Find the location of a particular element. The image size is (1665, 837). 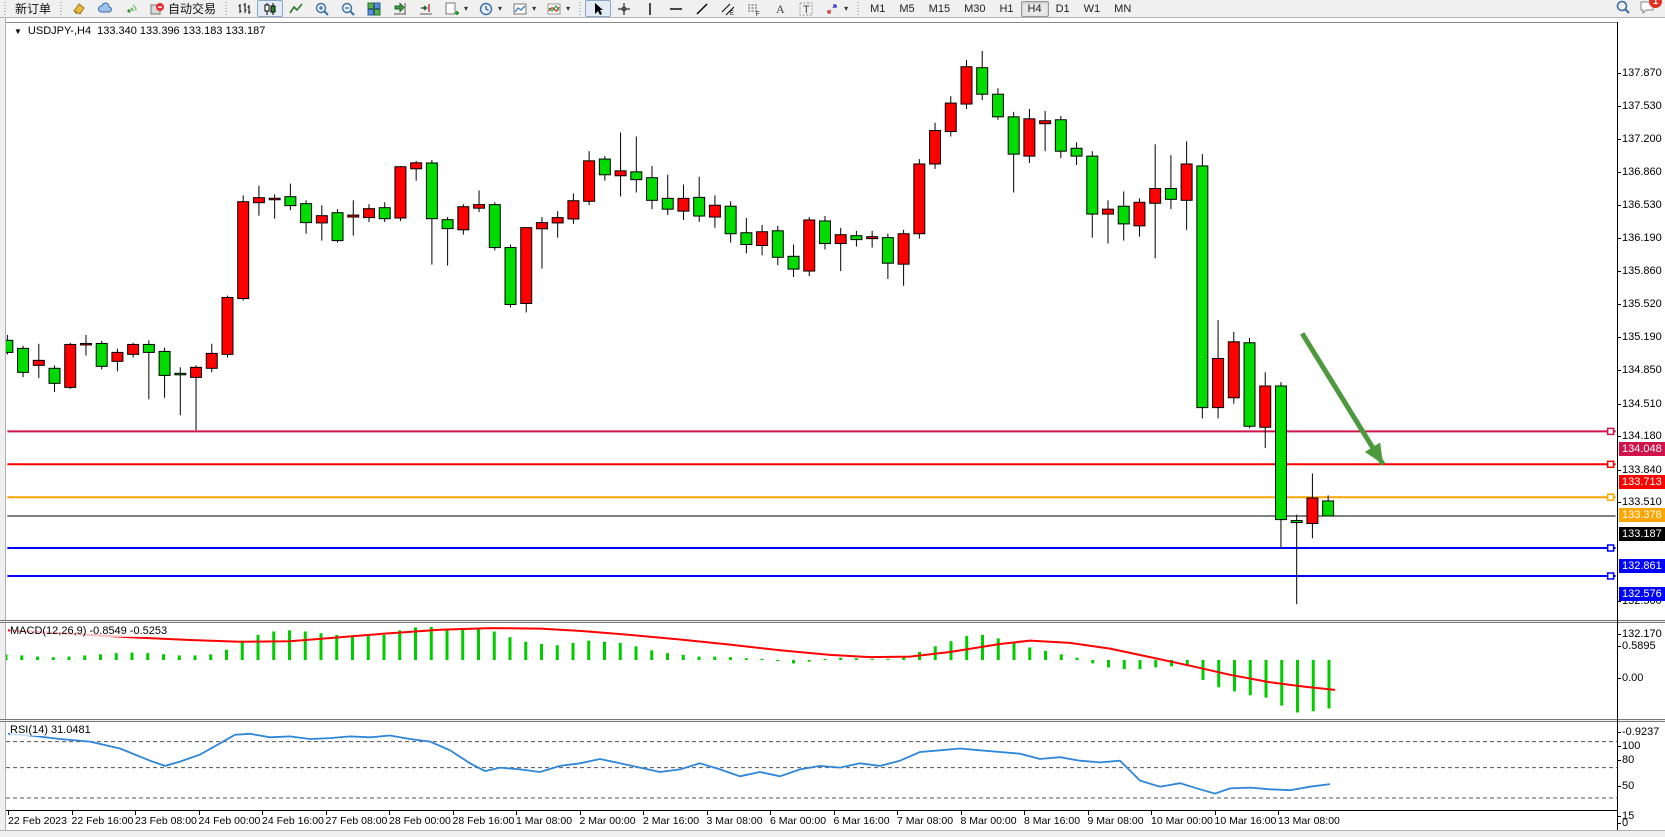

trend-arrow is located at coordinates (1343, 399).